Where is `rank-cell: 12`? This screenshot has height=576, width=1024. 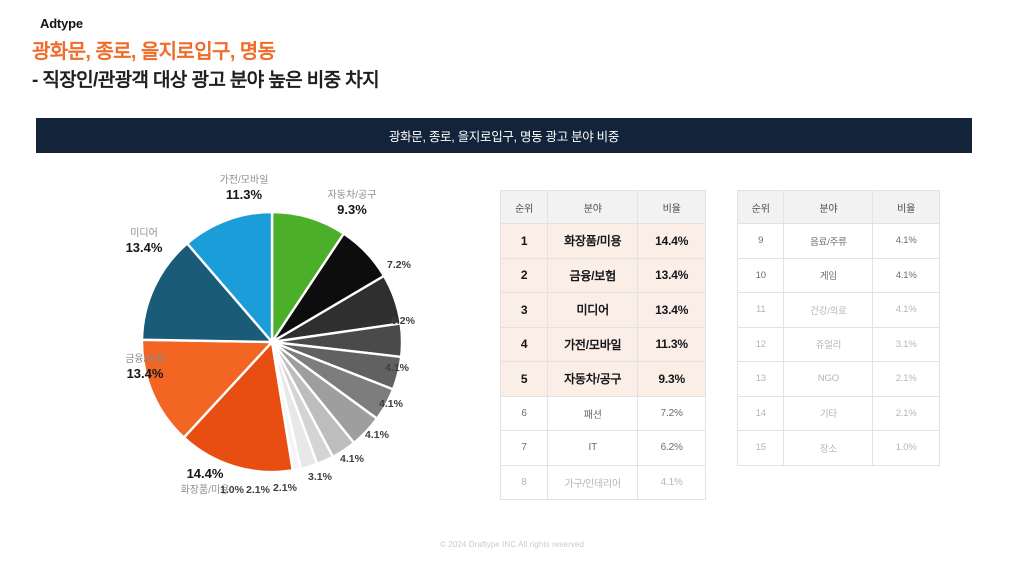
rank-cell: 12 is located at coordinates (760, 344).